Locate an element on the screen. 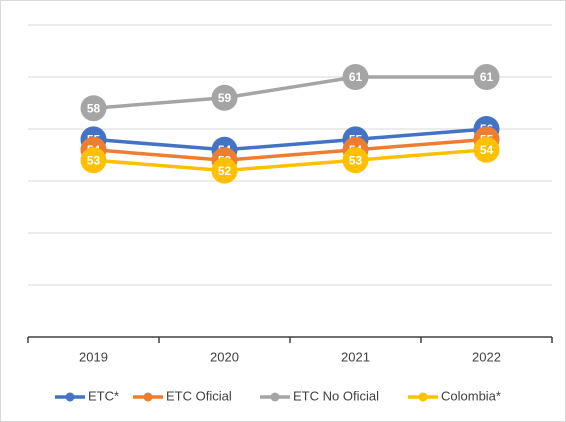 This screenshot has height=422, width=566. legend-label: ETC Oficial is located at coordinates (199, 395).